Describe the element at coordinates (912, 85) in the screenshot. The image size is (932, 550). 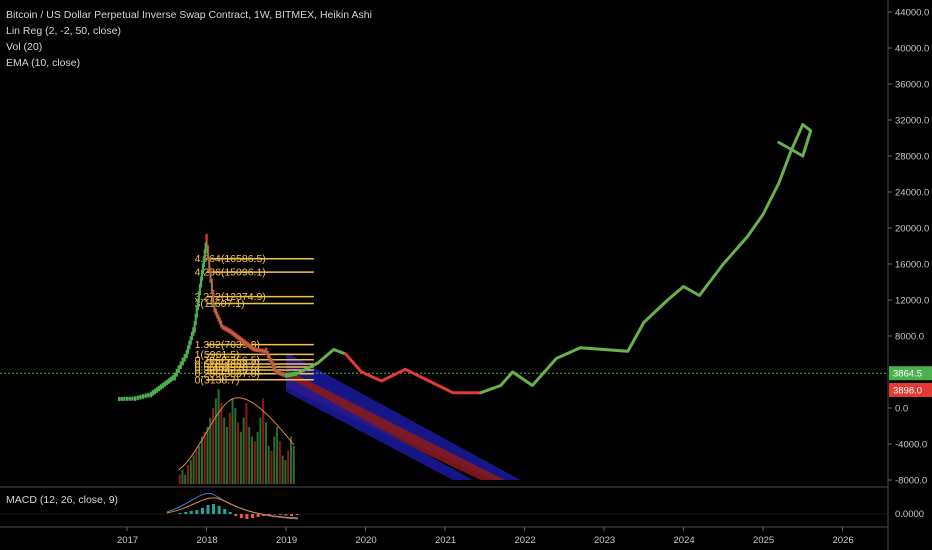
I see `y-axis-tick-label: 36000.0` at that location.